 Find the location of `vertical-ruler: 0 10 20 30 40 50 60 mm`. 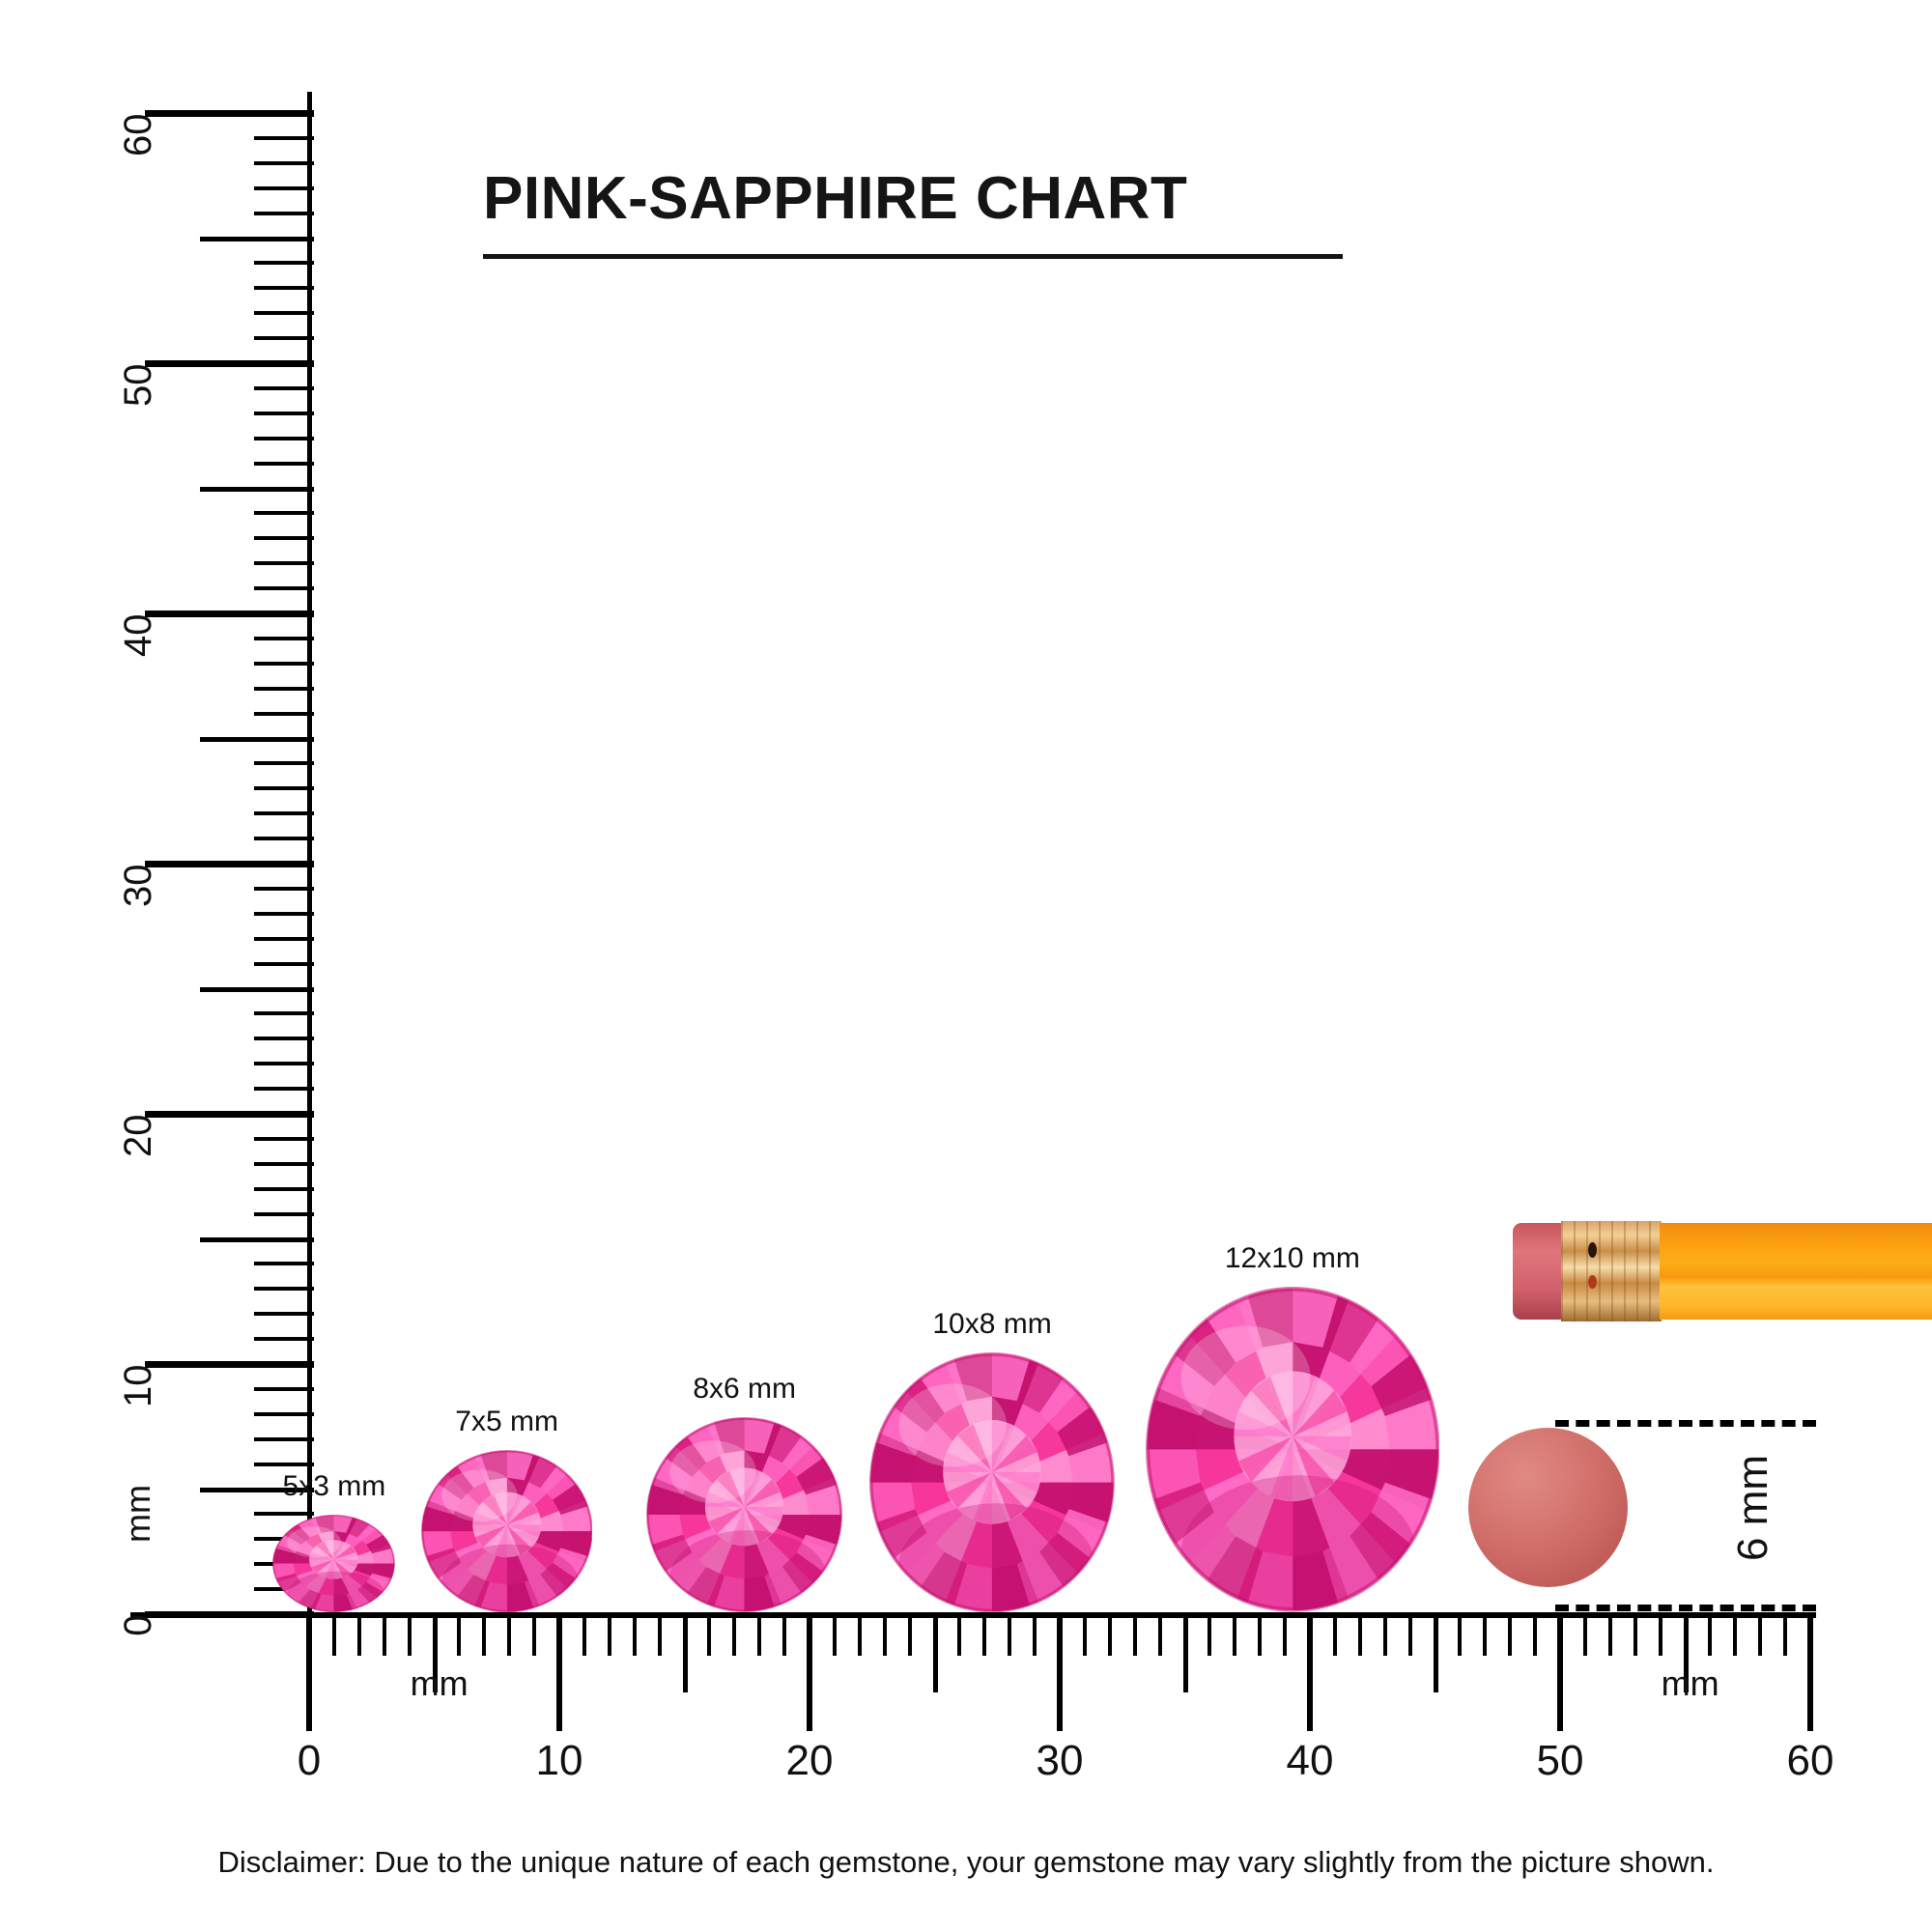

vertical-ruler: 0 10 20 30 40 50 60 mm is located at coordinates (215, 864).